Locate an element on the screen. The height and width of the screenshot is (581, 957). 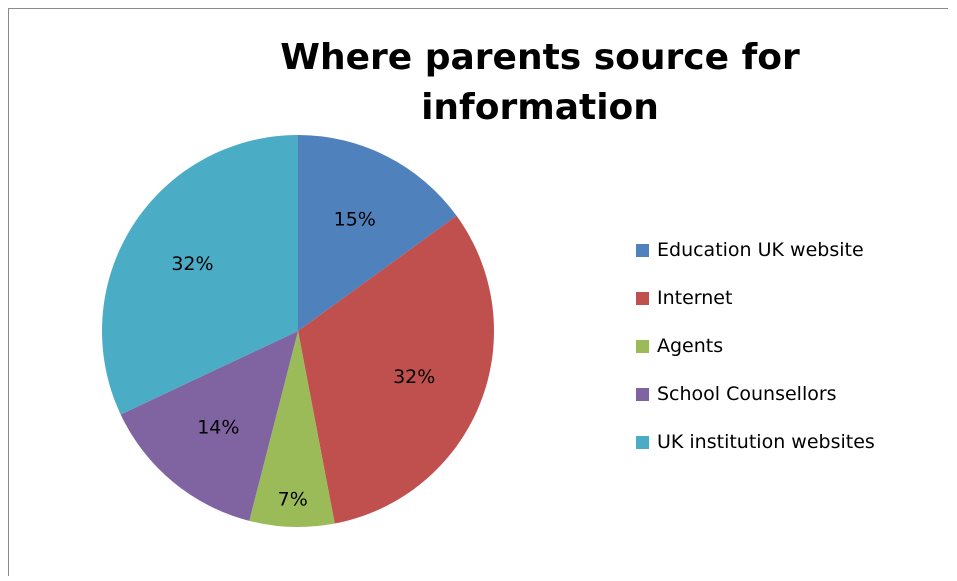
legend-item: Education UK website is located at coordinates (755, 250).